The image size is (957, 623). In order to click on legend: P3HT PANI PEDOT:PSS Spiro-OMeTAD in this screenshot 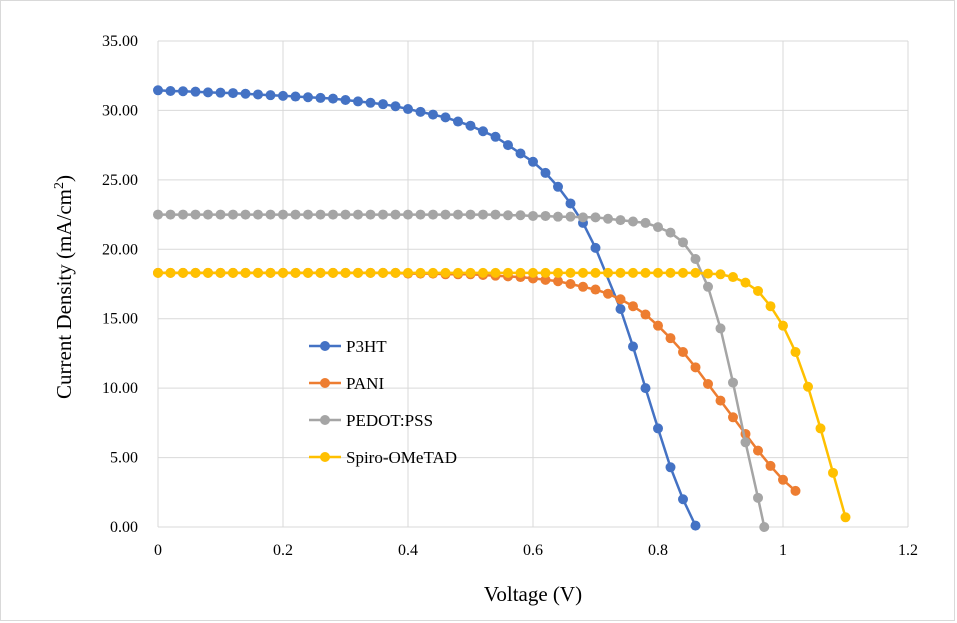, I will do `click(383, 402)`.